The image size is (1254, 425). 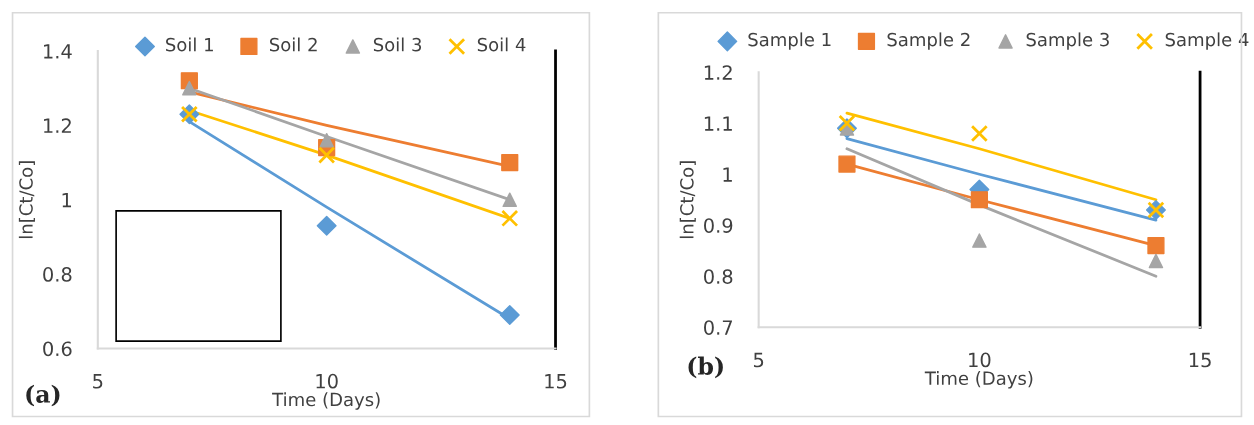 I want to click on y-tick-label: 0.7, so click(x=718, y=327).